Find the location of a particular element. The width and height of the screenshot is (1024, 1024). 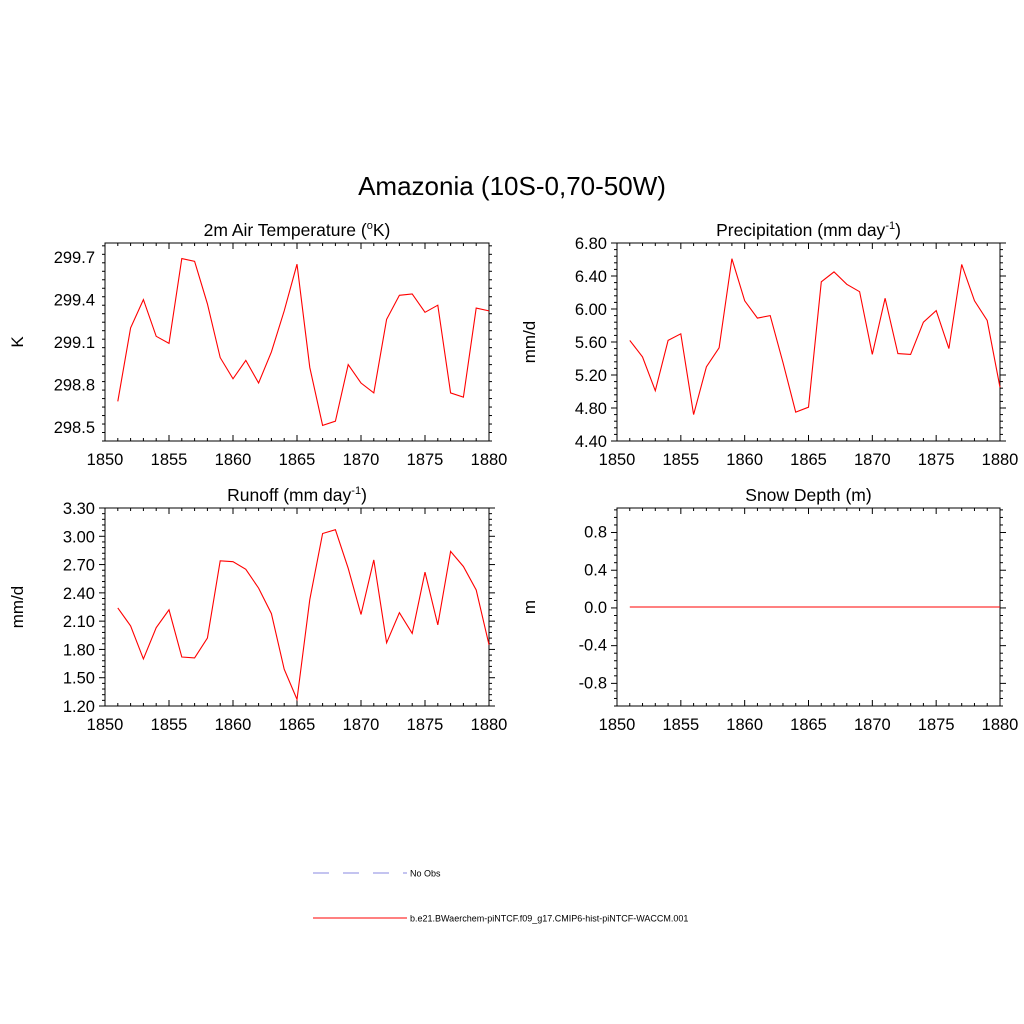

y-tick-label: 1.20 is located at coordinates (79, 707).